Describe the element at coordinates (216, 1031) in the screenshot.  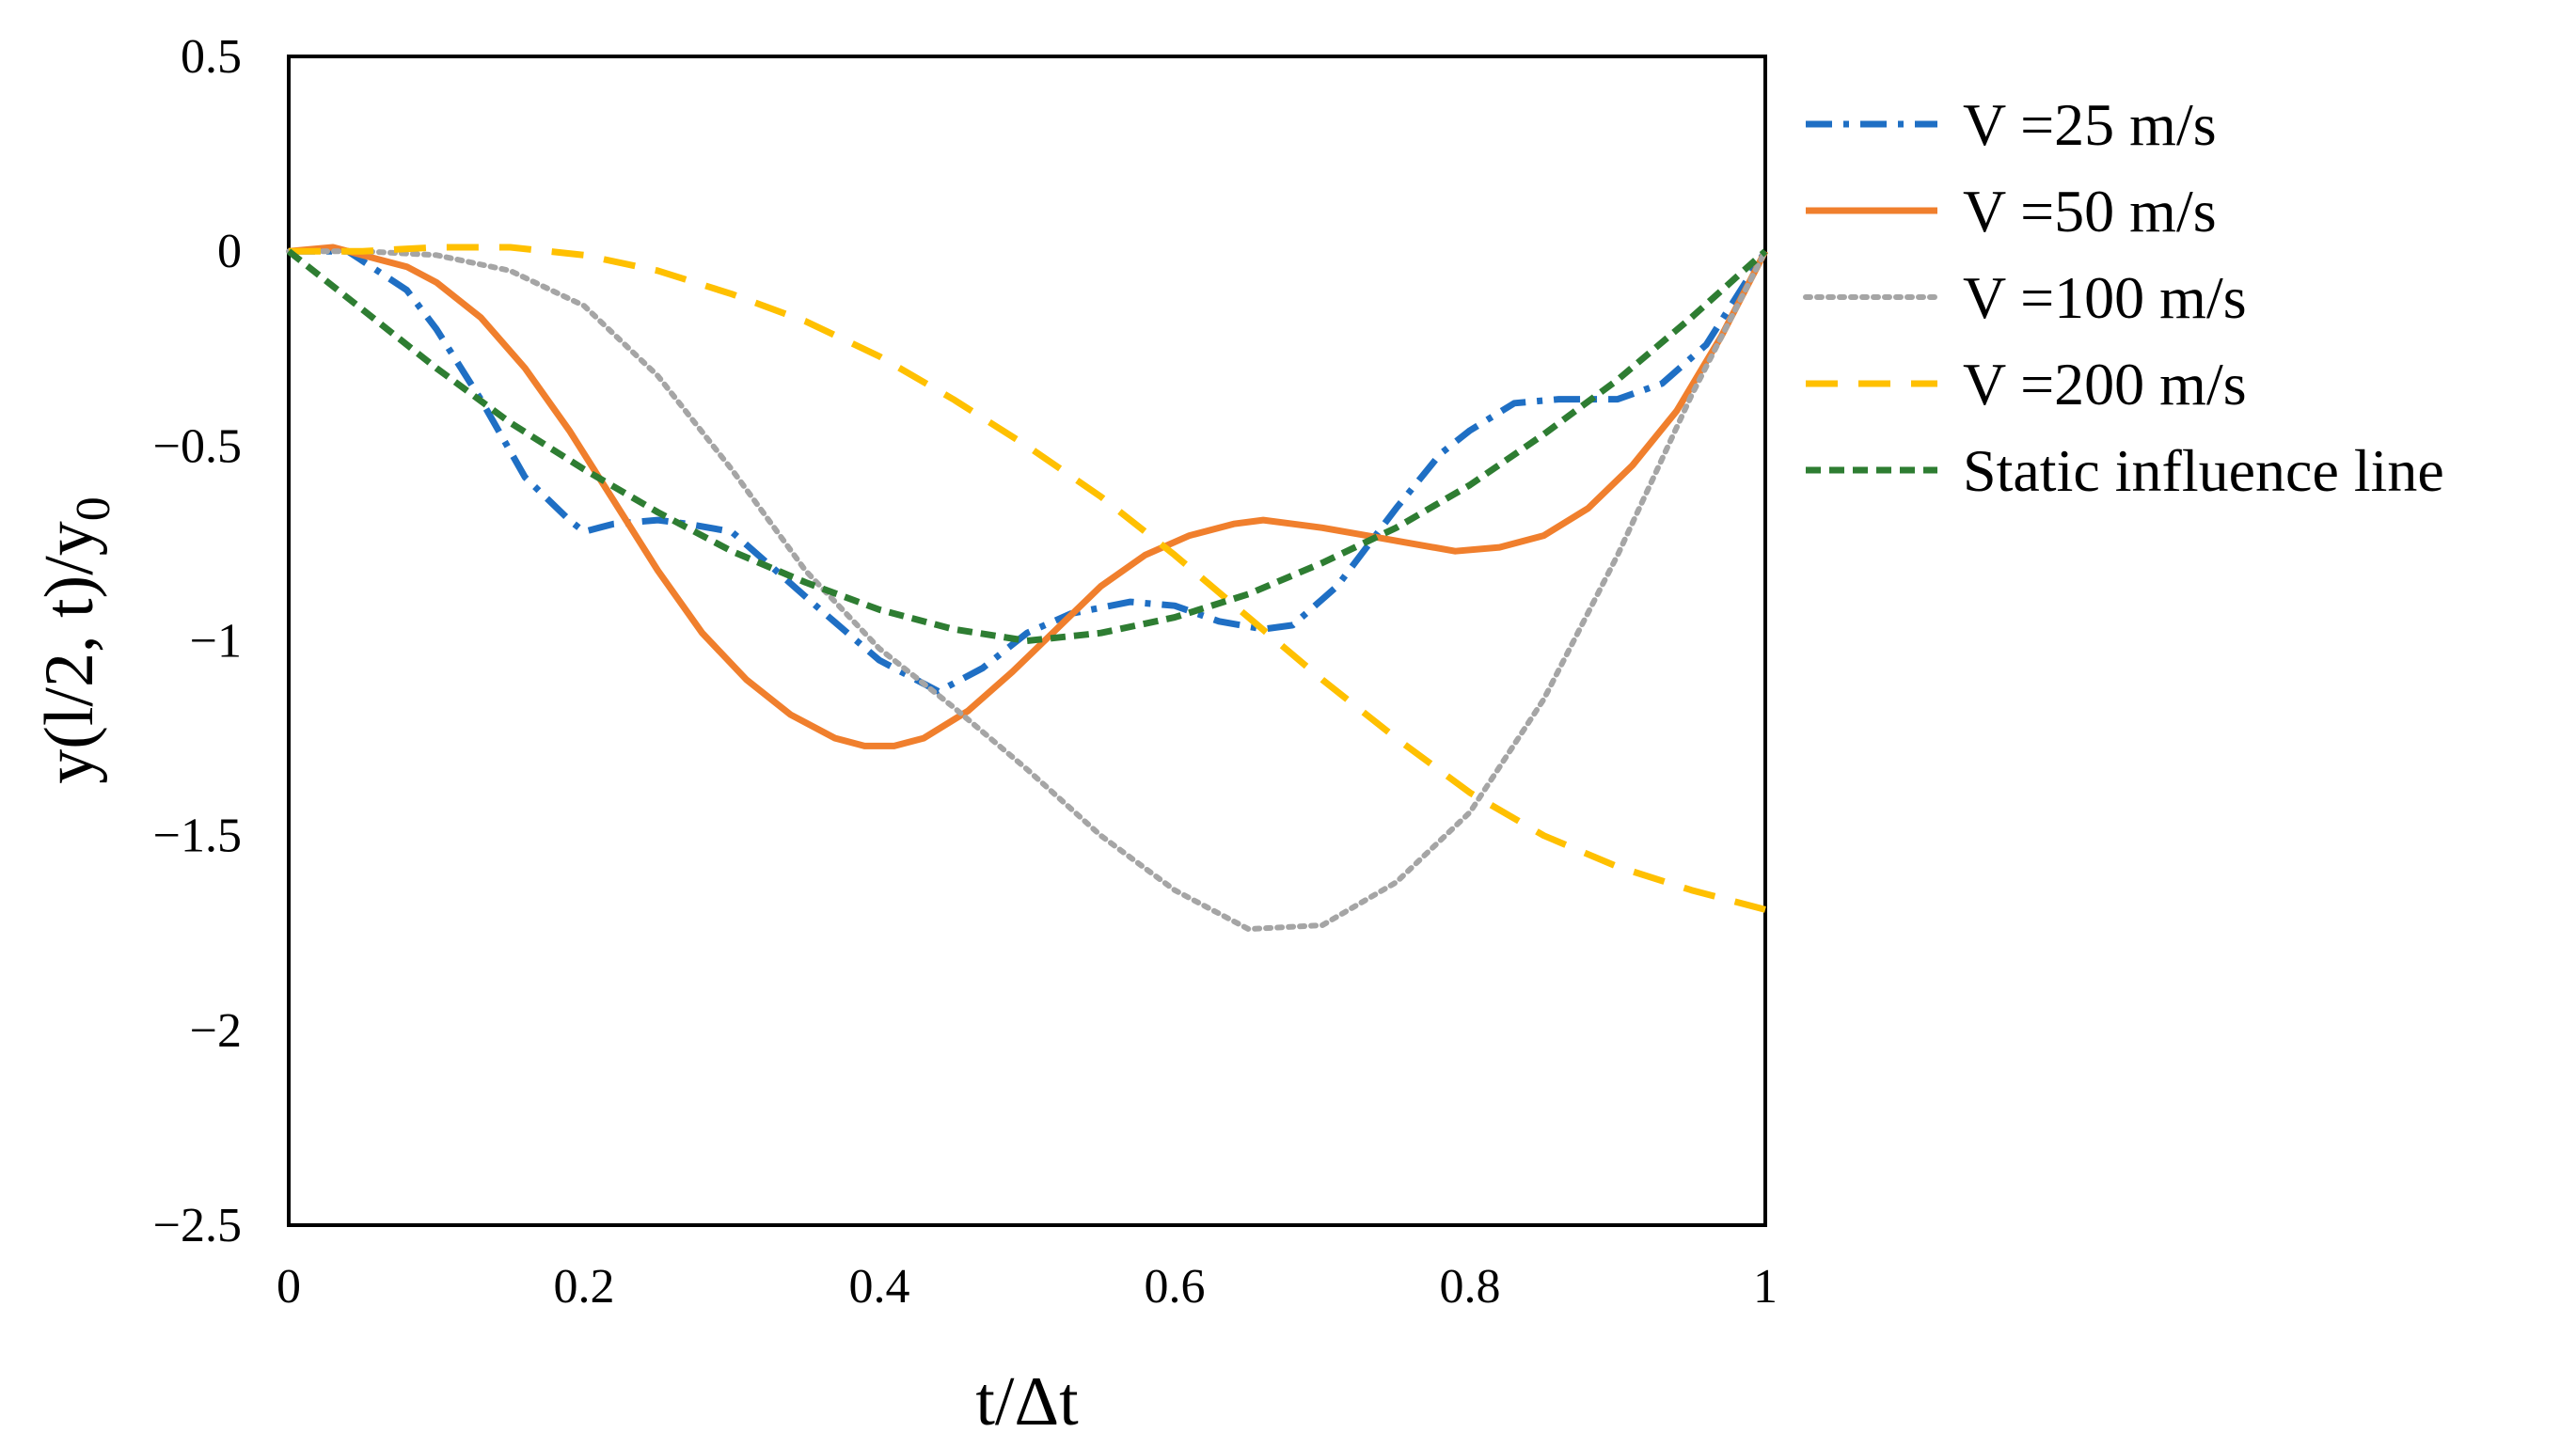
I see `y-tick-label: −2` at that location.